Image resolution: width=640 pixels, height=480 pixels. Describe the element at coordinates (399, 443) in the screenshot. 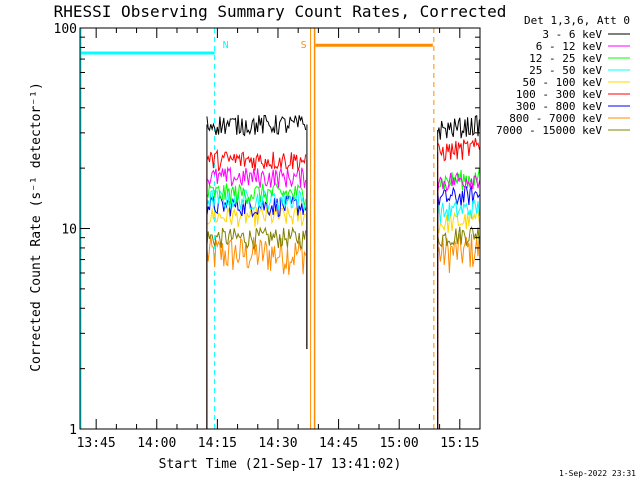

I see `x-tick-label: 15:00` at that location.